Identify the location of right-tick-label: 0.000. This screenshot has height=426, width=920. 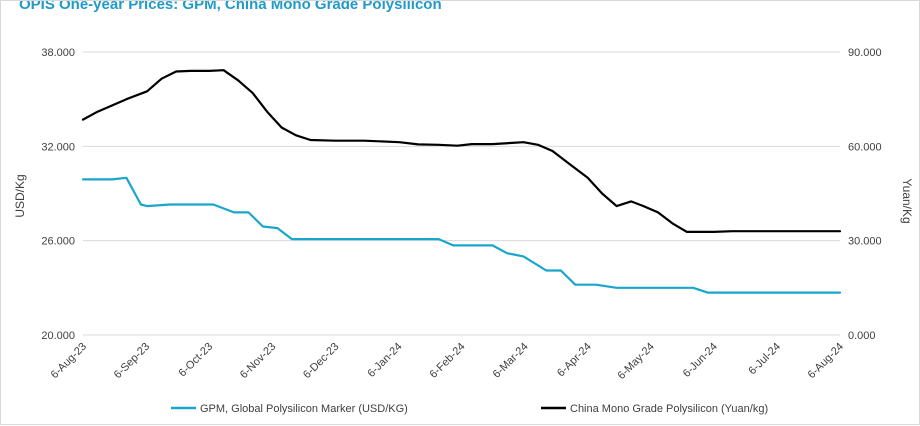
(862, 336).